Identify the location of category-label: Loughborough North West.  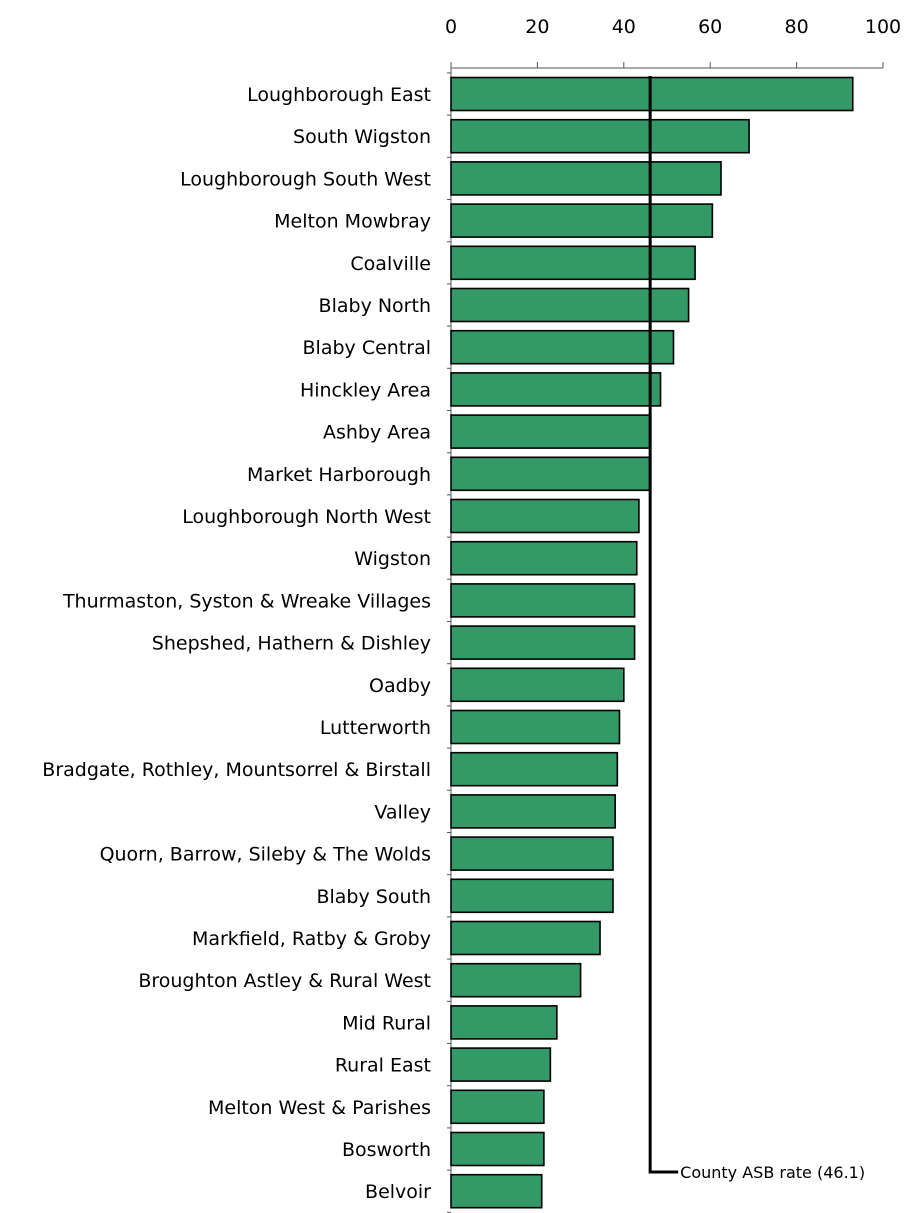
(306, 517).